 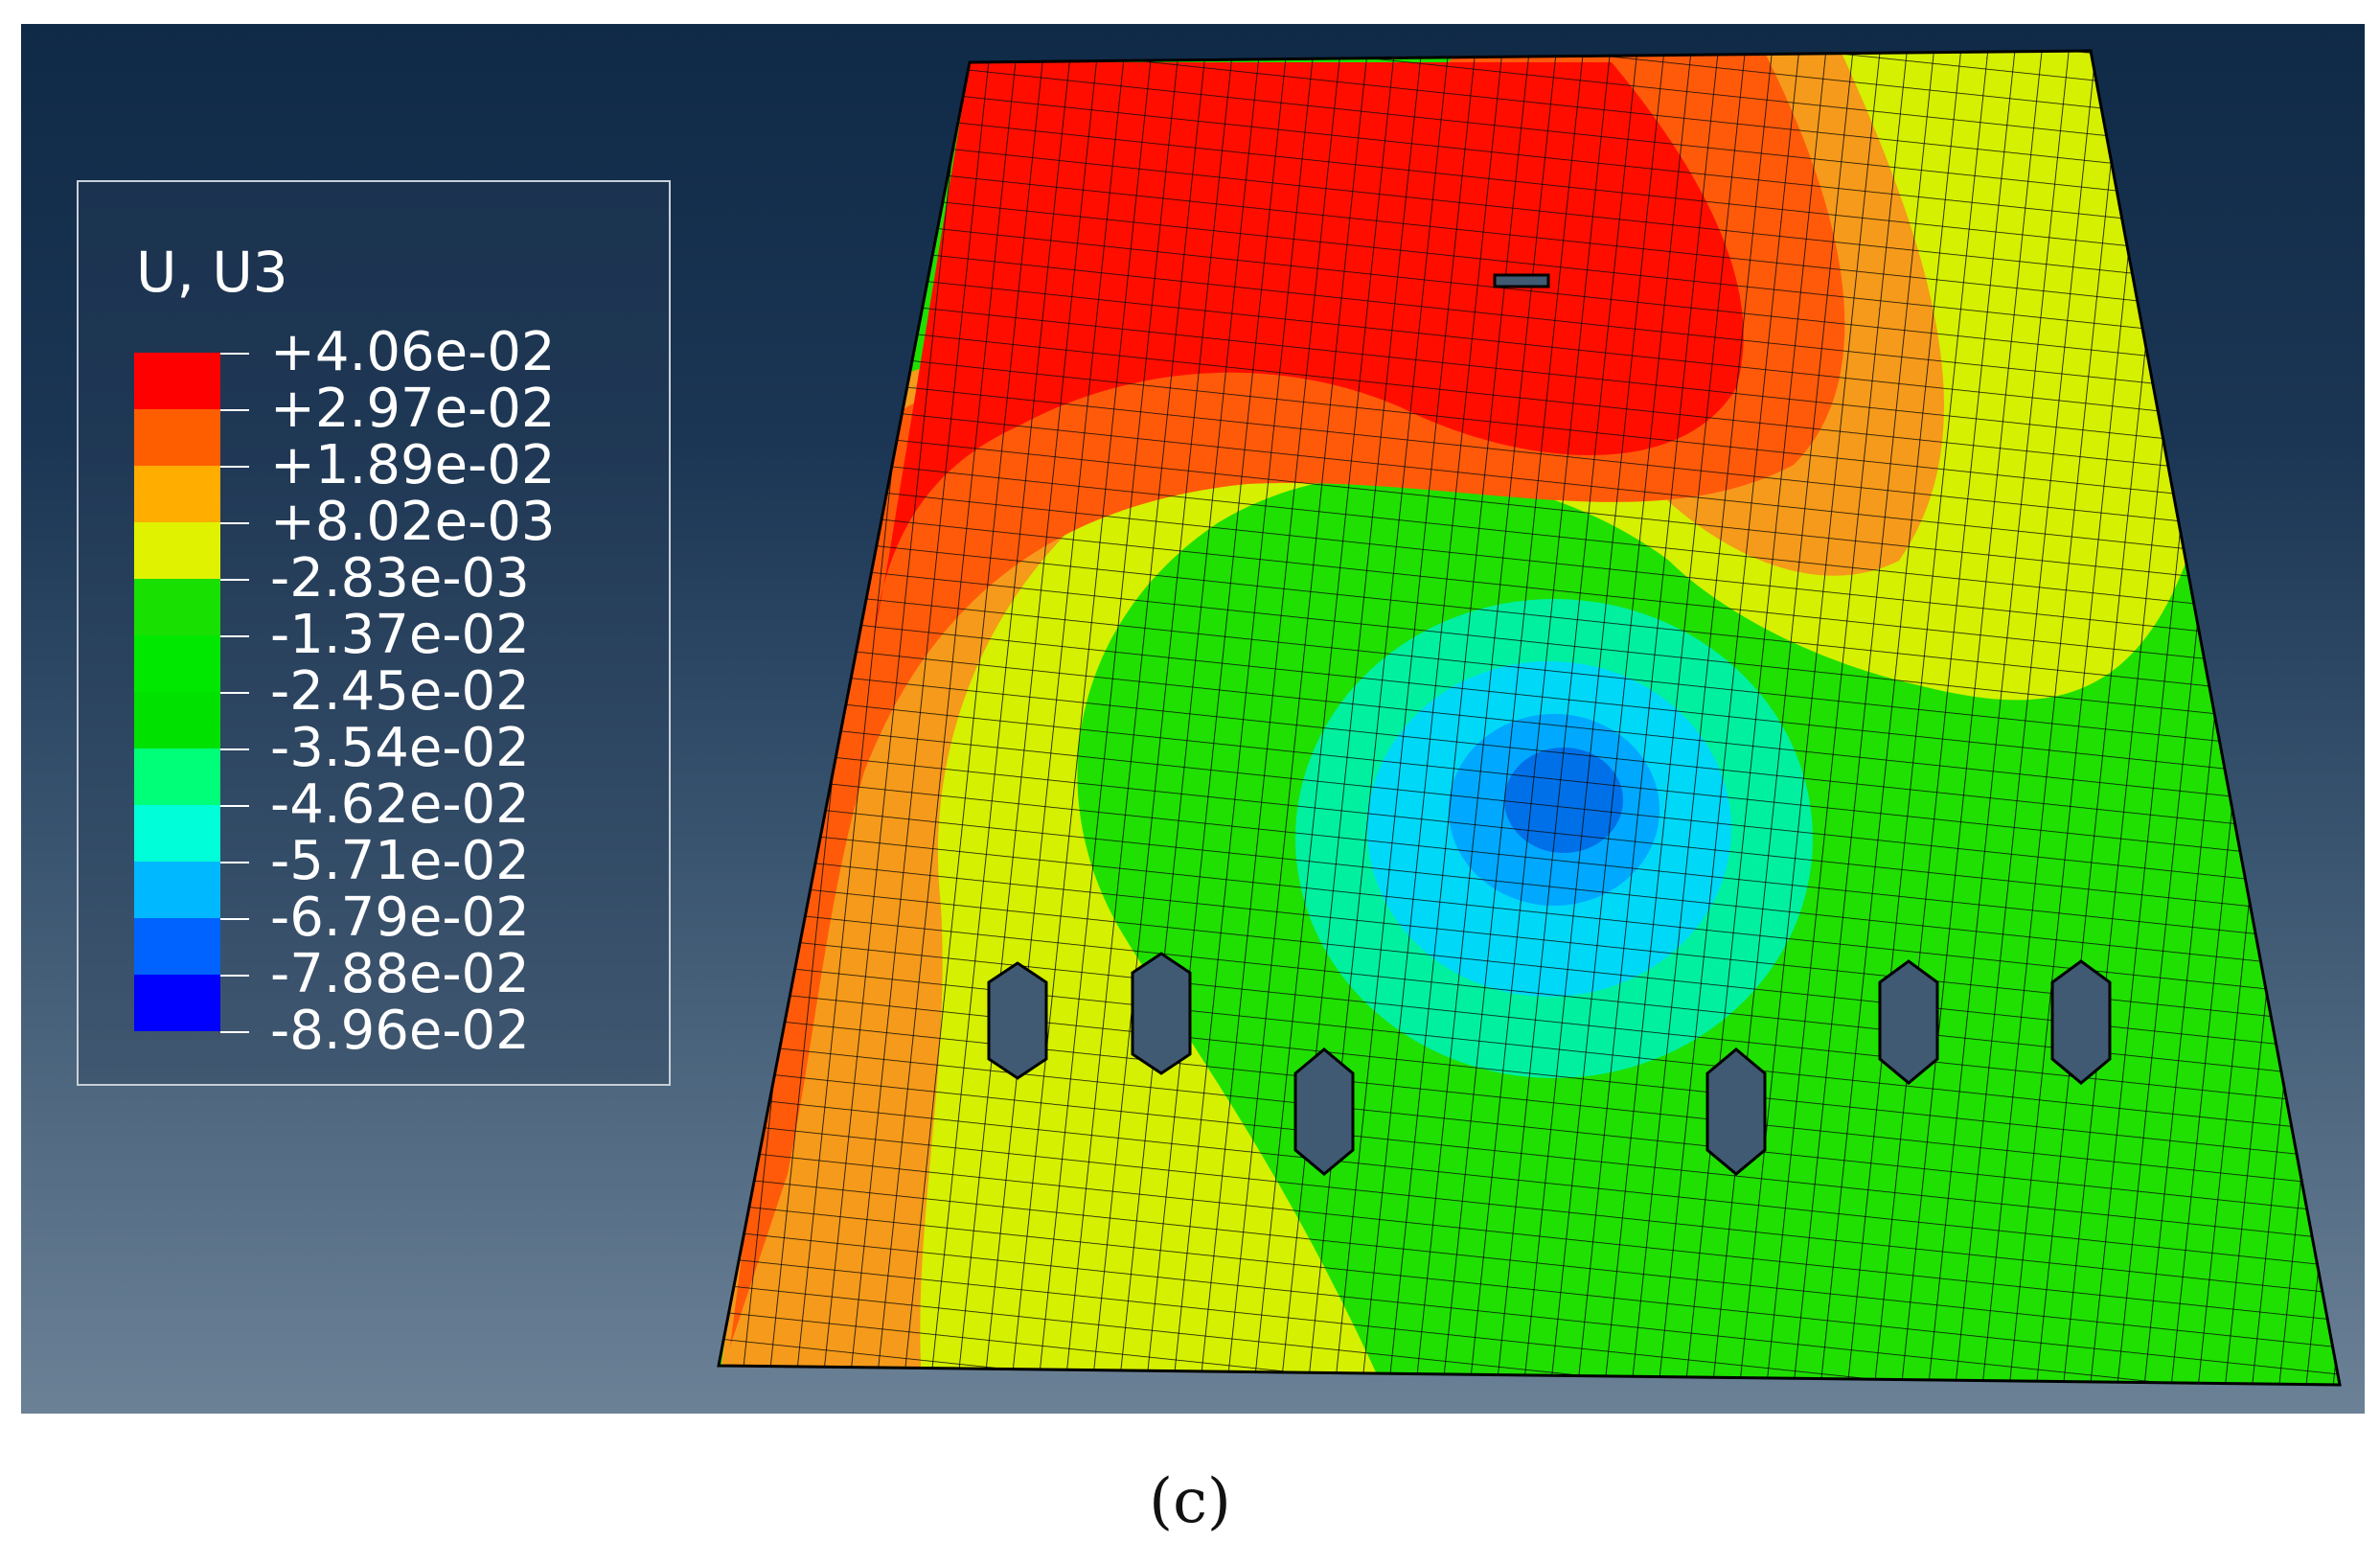 What do you see at coordinates (400, 748) in the screenshot?
I see `legend-tick-label: -3.54e-02` at bounding box center [400, 748].